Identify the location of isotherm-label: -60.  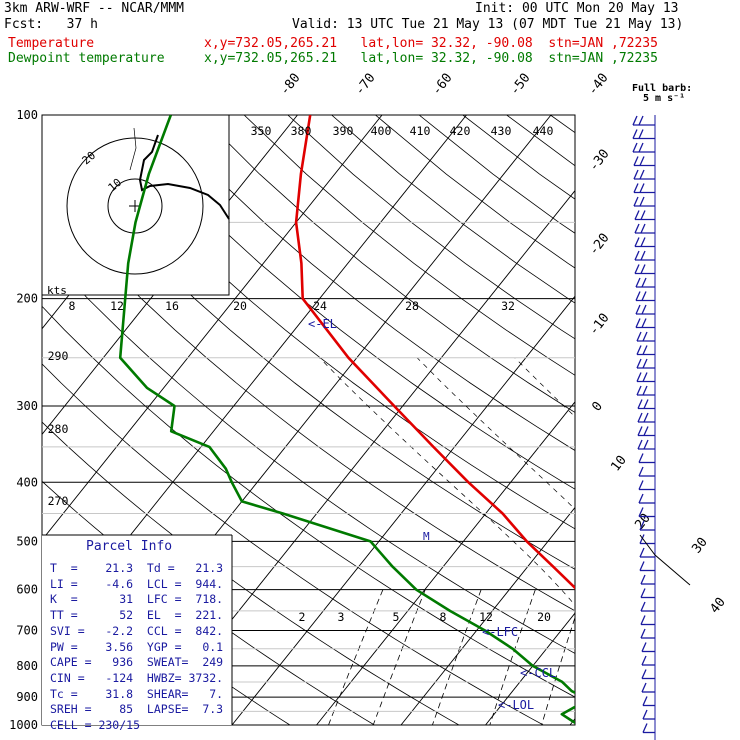
(442, 85).